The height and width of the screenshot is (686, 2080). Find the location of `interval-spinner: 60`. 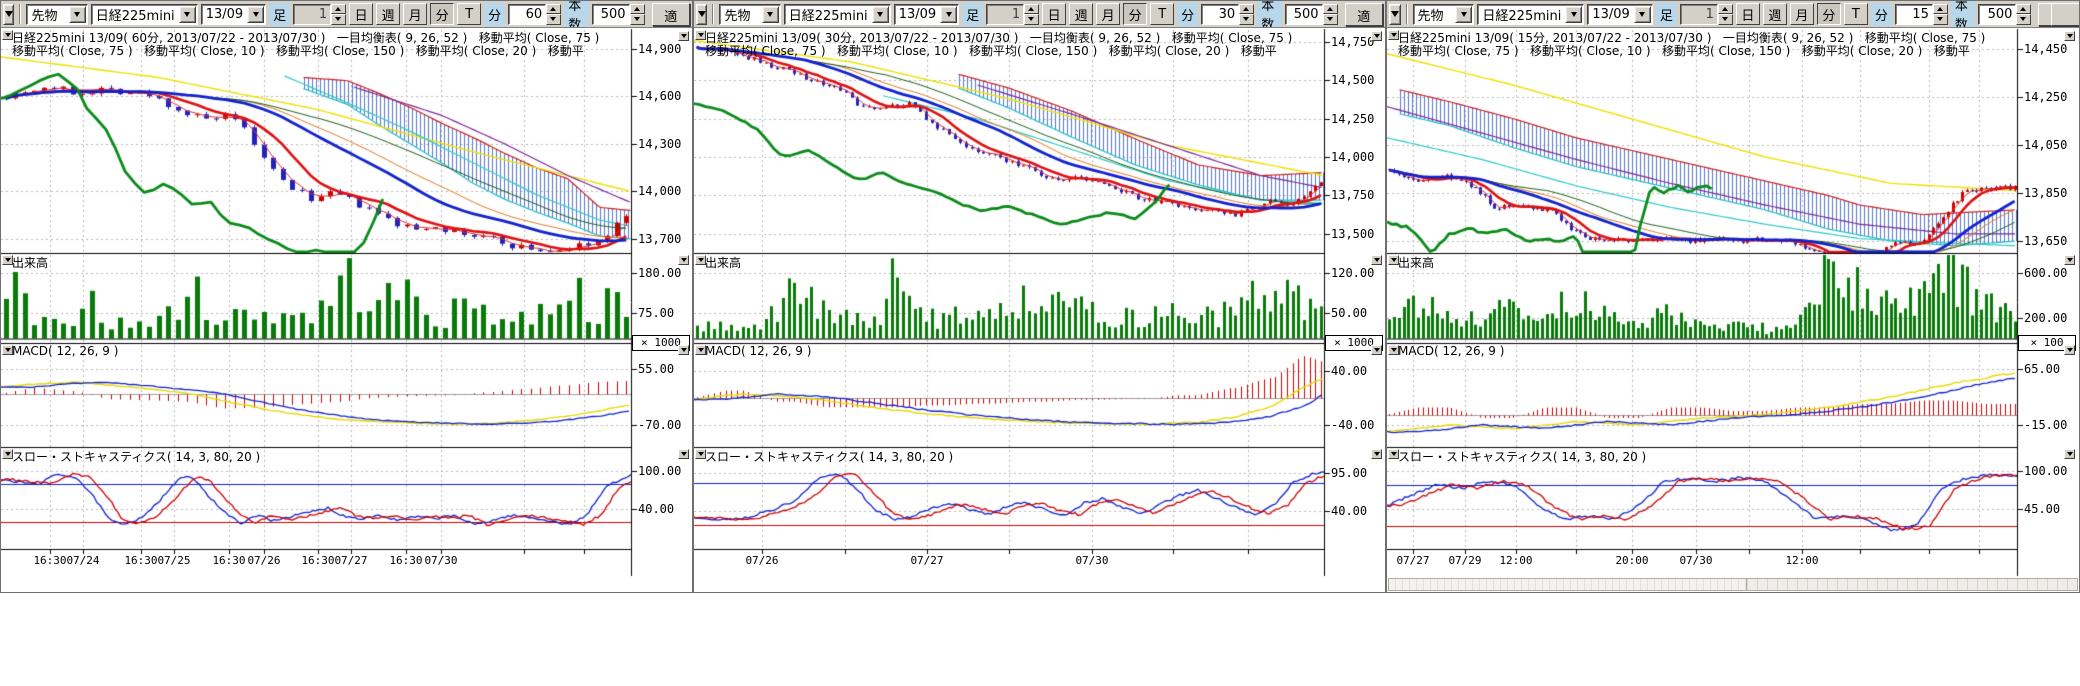

interval-spinner: 60 is located at coordinates (535, 14).